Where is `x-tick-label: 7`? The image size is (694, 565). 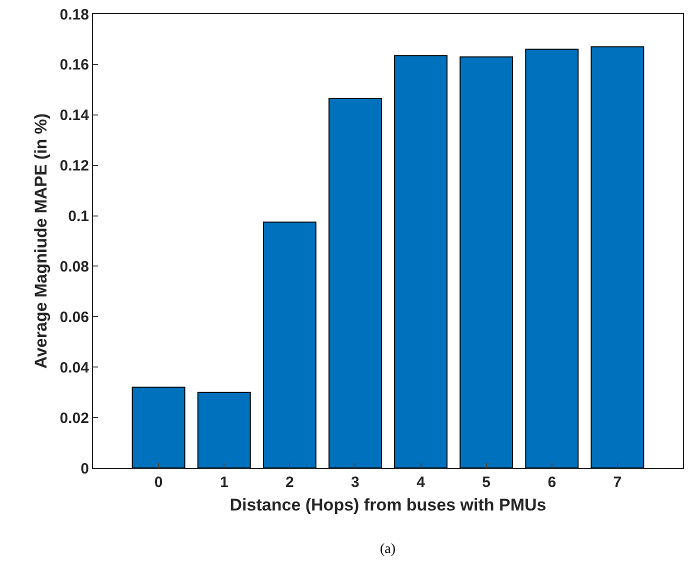 x-tick-label: 7 is located at coordinates (617, 482).